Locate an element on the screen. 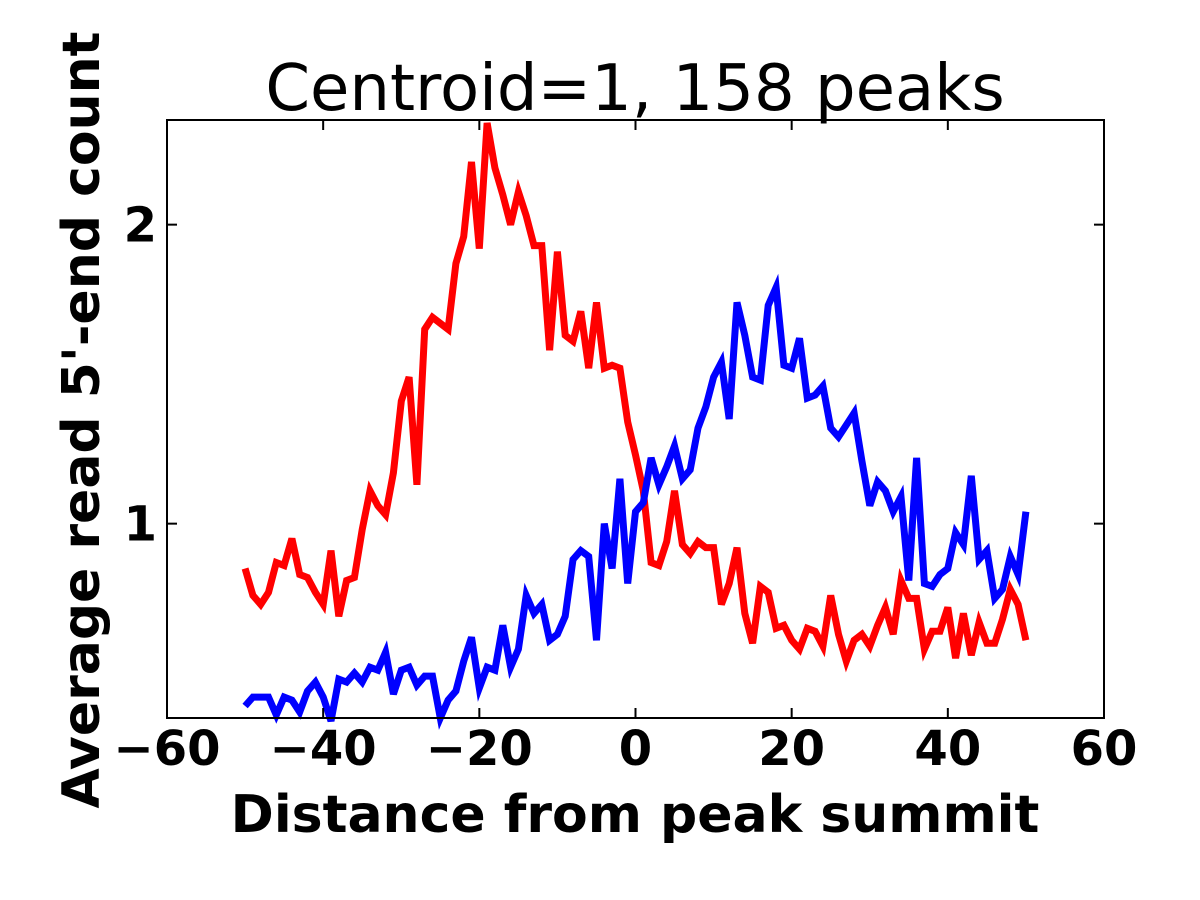 This screenshot has width=1200, height=900. y-tick-label: 2 is located at coordinates (140, 226).